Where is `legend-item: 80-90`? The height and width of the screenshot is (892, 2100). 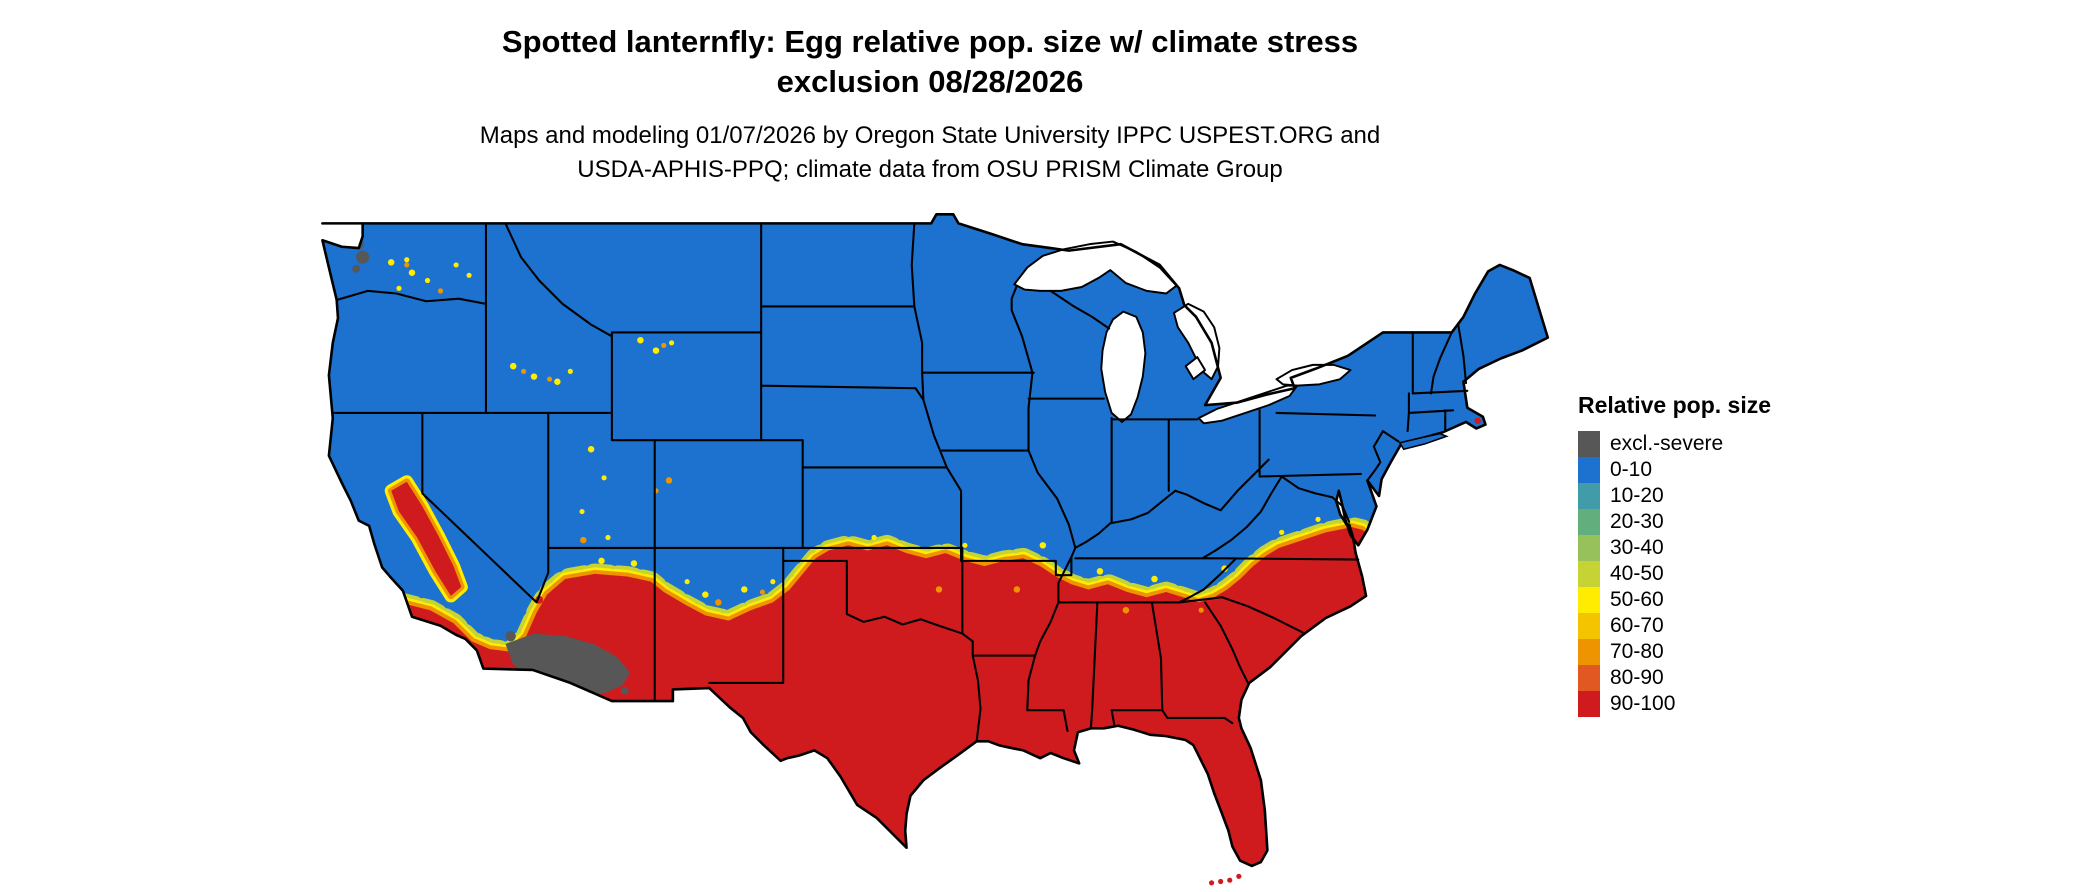
legend-item: 80-90 is located at coordinates (1674, 678).